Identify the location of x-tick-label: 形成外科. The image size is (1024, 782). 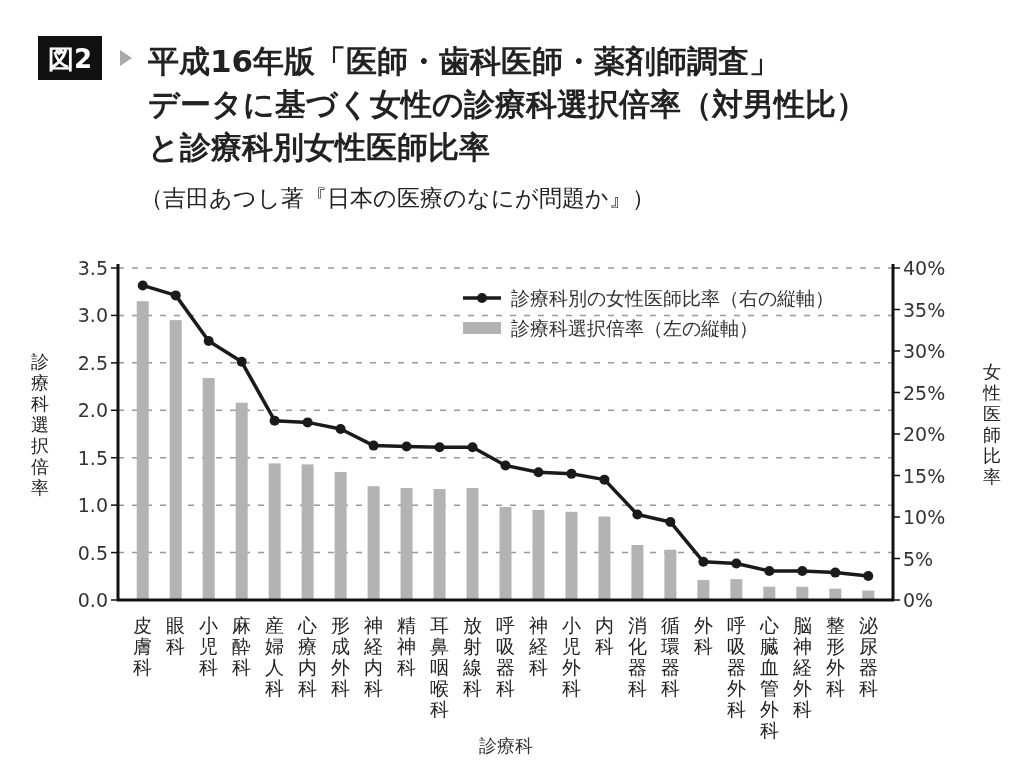
(341, 656).